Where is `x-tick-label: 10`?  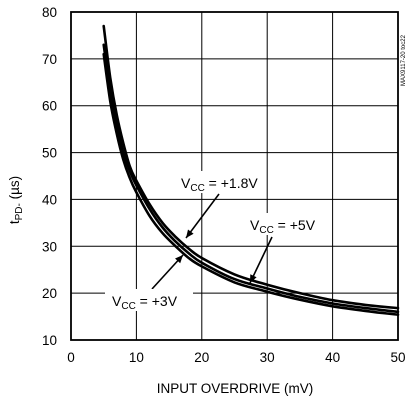 x-tick-label: 10 is located at coordinates (136, 357).